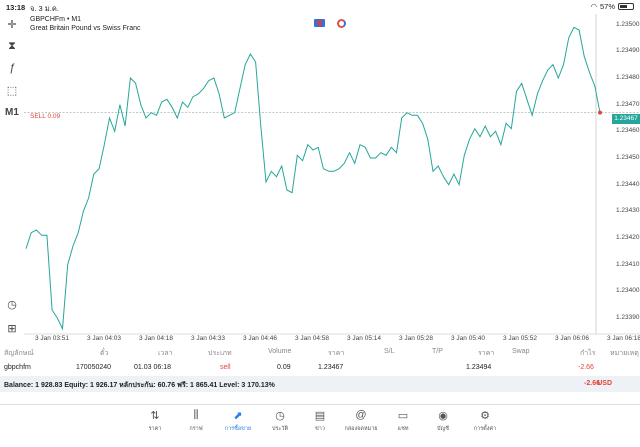  What do you see at coordinates (628, 264) in the screenshot?
I see `y-tick-label: 1.23410` at bounding box center [628, 264].